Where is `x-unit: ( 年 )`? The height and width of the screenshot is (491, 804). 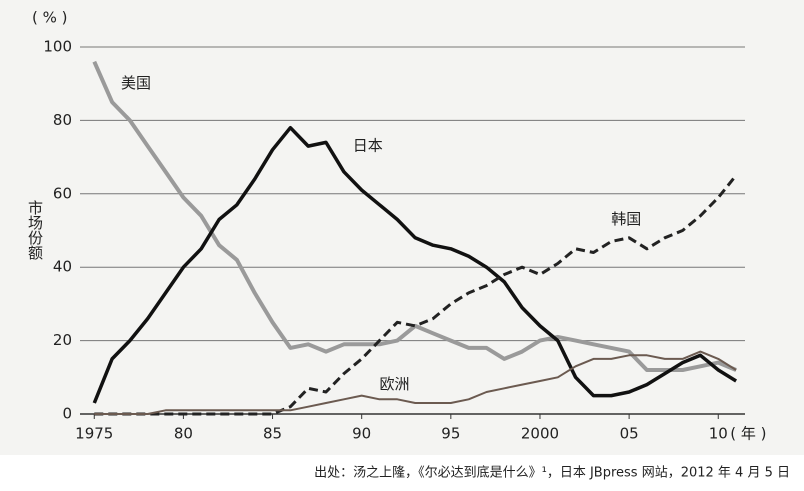 x-unit: ( 年 ) is located at coordinates (748, 434).